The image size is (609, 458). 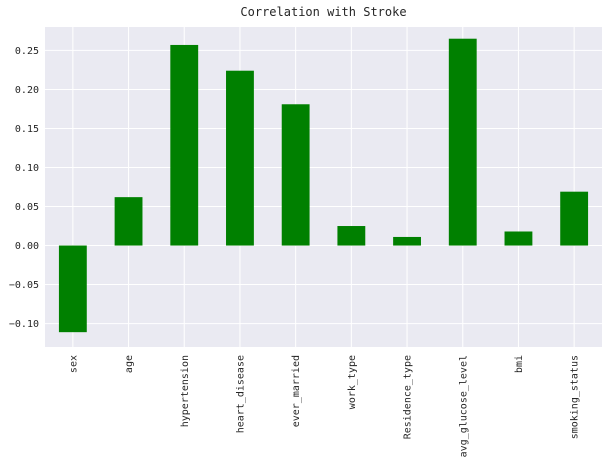 I want to click on bar-smoking-status, so click(x=574, y=218).